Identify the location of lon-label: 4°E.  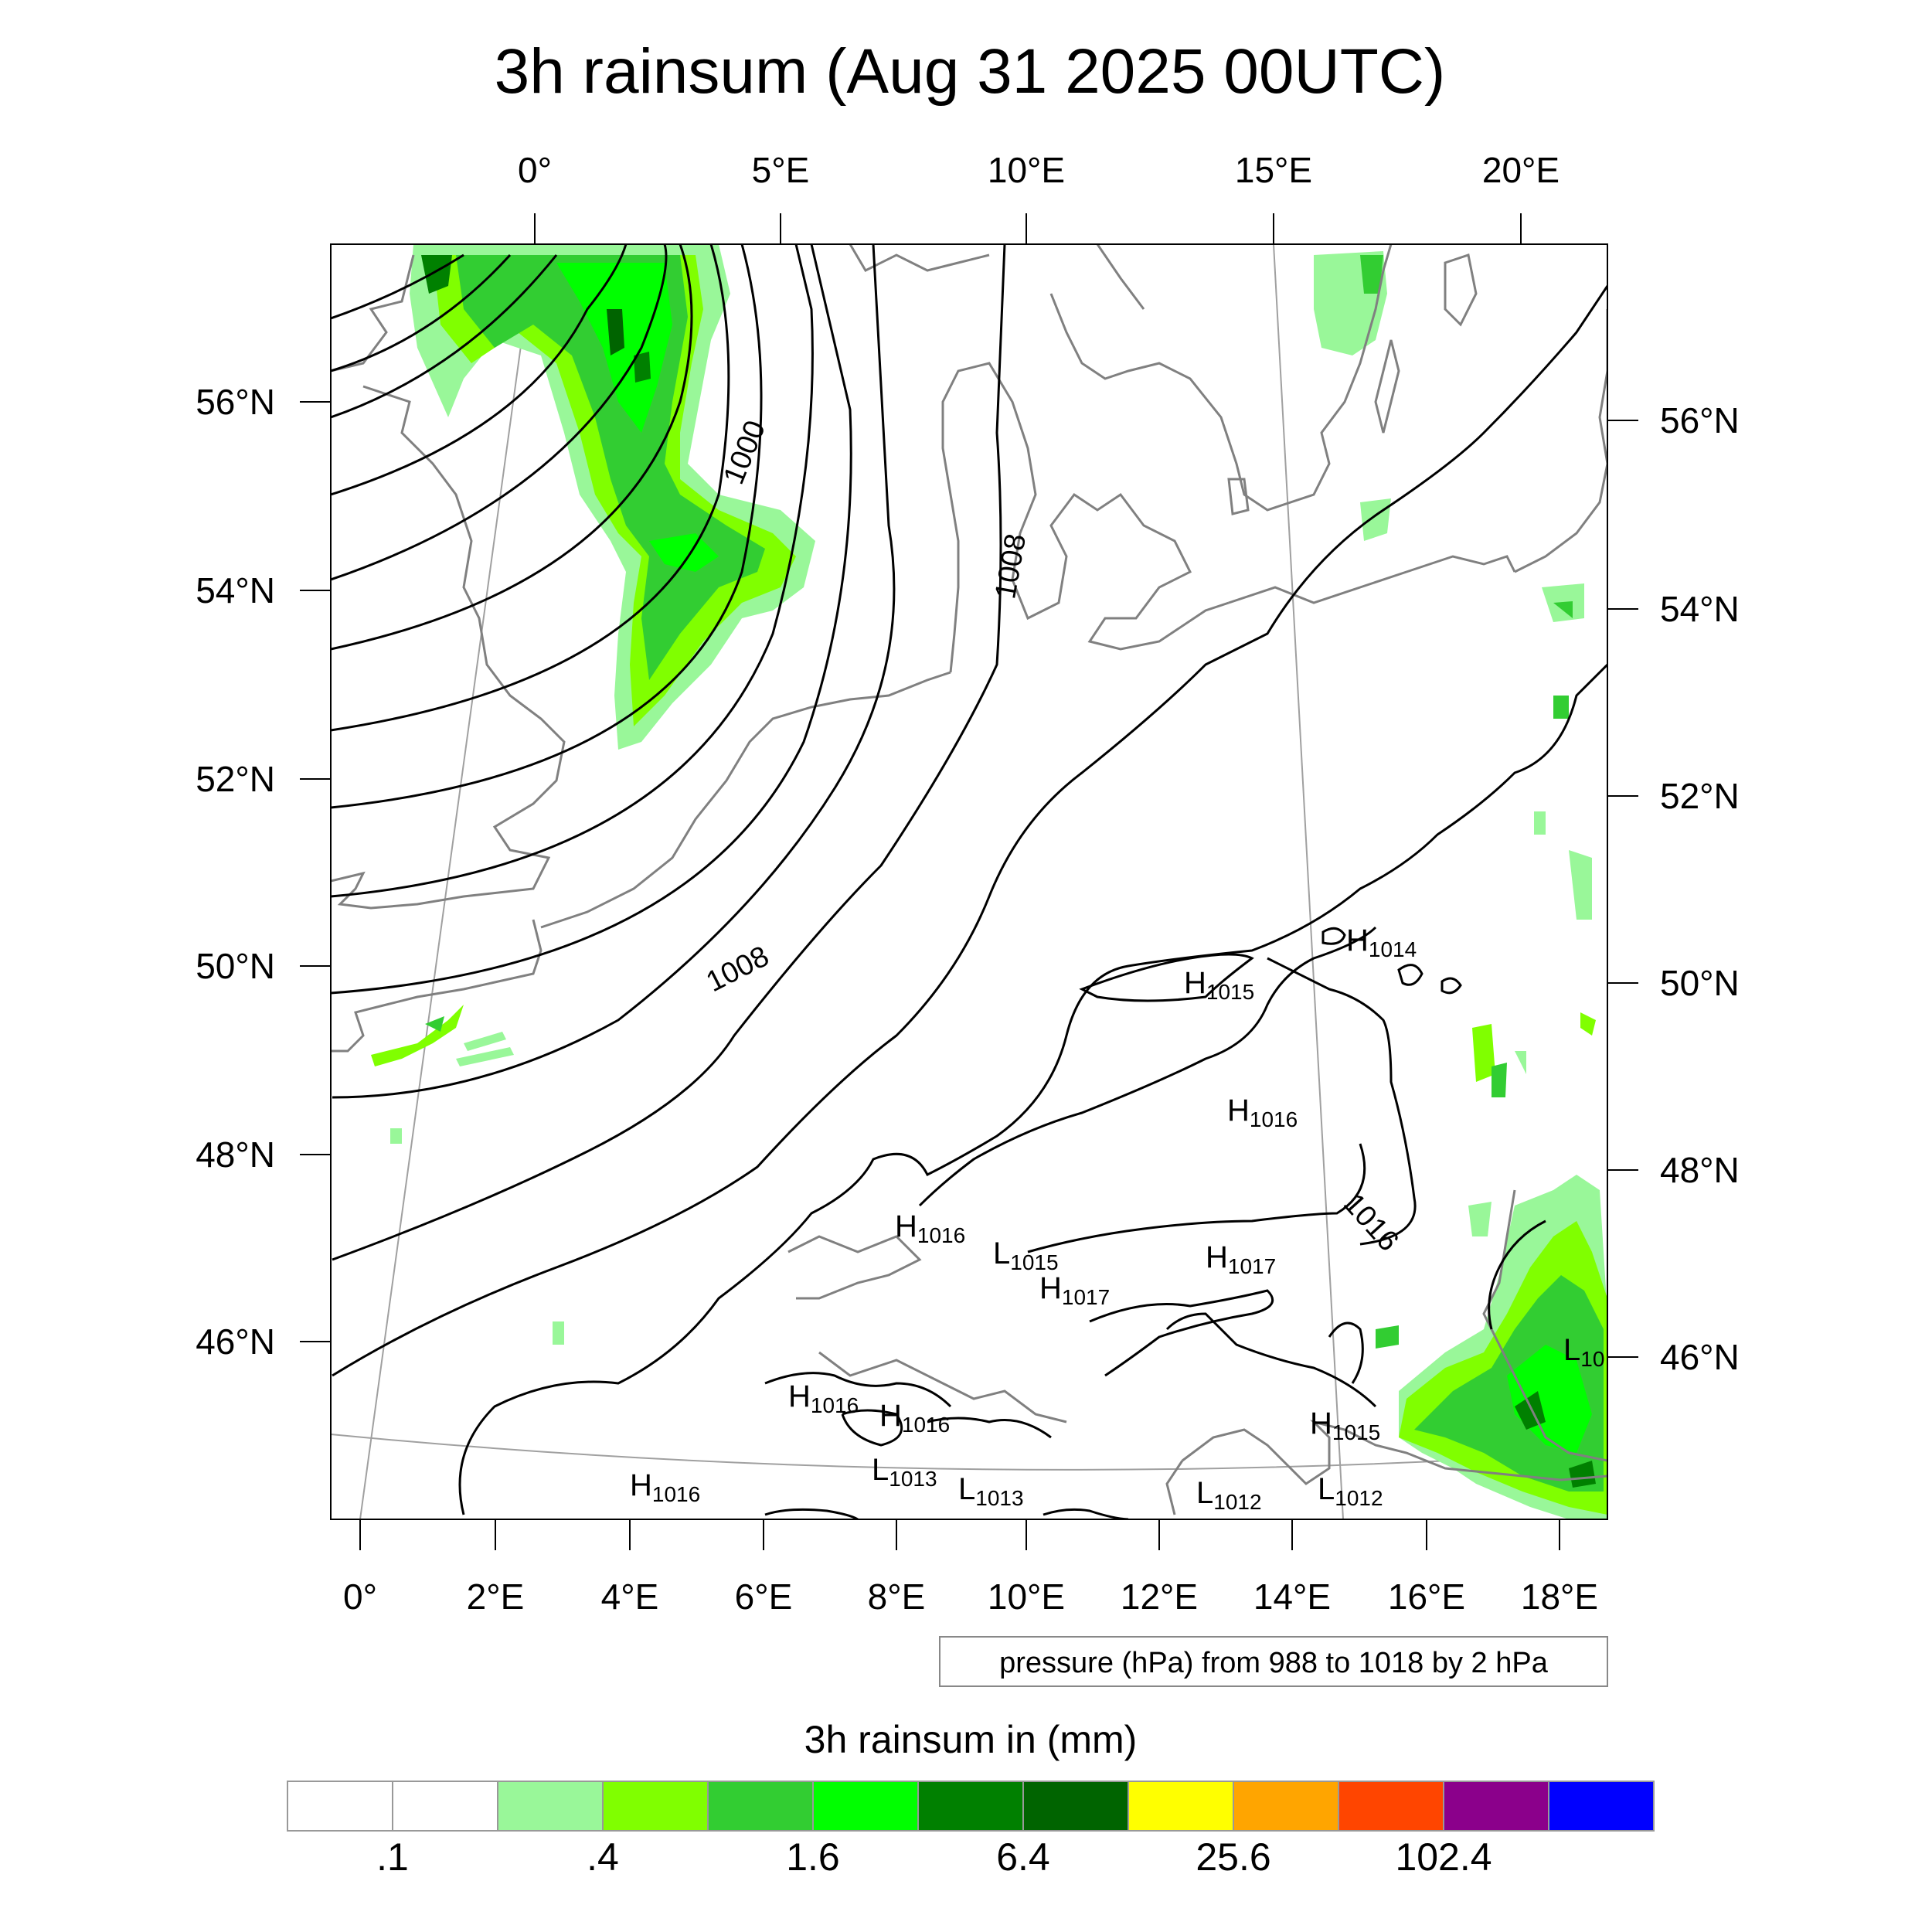
(630, 1597).